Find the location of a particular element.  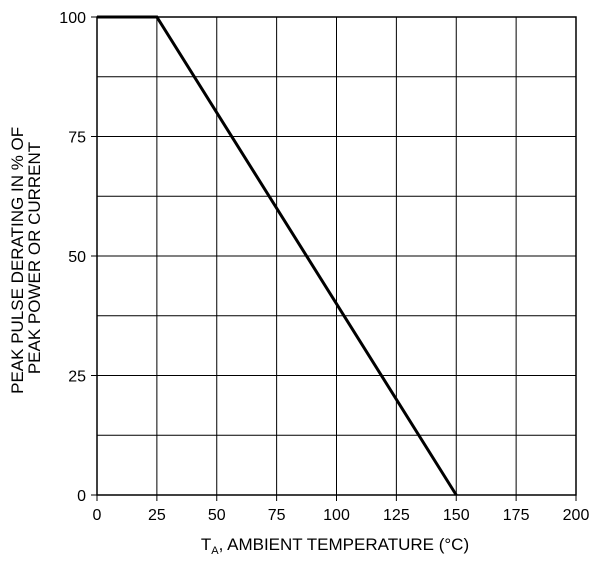

y-axis-label-line-2: PEAK POWER OR CURRENT is located at coordinates (34, 258).